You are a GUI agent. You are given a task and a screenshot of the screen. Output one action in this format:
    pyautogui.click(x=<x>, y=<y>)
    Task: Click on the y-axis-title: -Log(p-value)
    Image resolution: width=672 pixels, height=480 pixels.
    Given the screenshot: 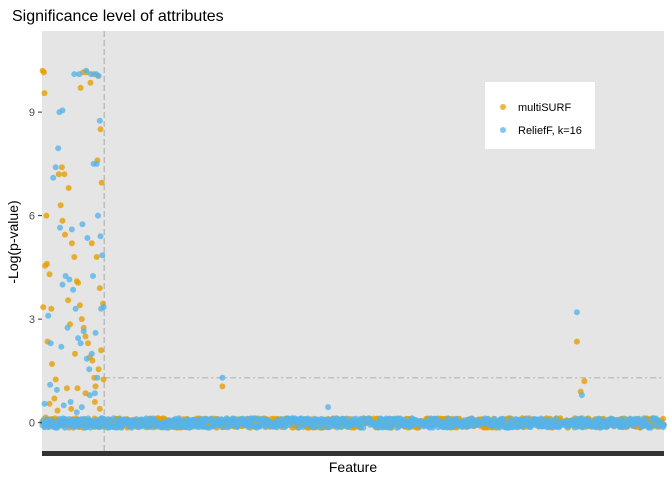 What is the action you would take?
    pyautogui.click(x=13, y=241)
    